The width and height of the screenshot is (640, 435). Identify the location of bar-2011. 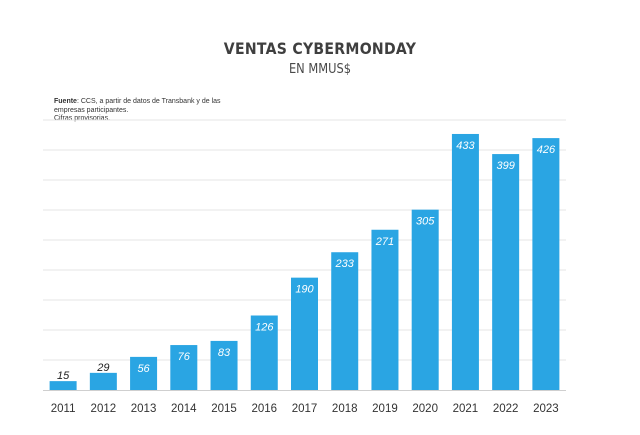
(63, 385).